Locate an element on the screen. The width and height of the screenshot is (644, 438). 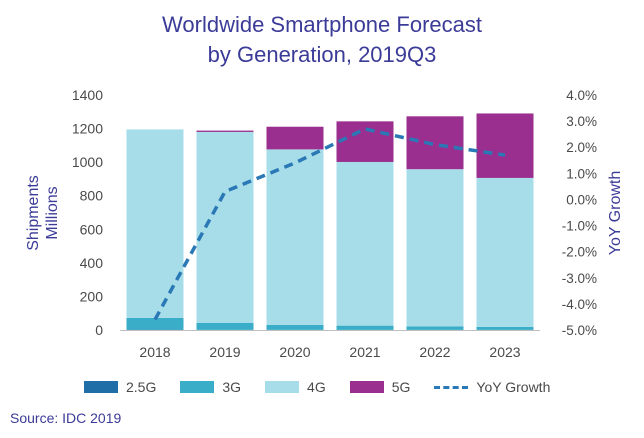
x-tick-label: 2018 is located at coordinates (154, 352).